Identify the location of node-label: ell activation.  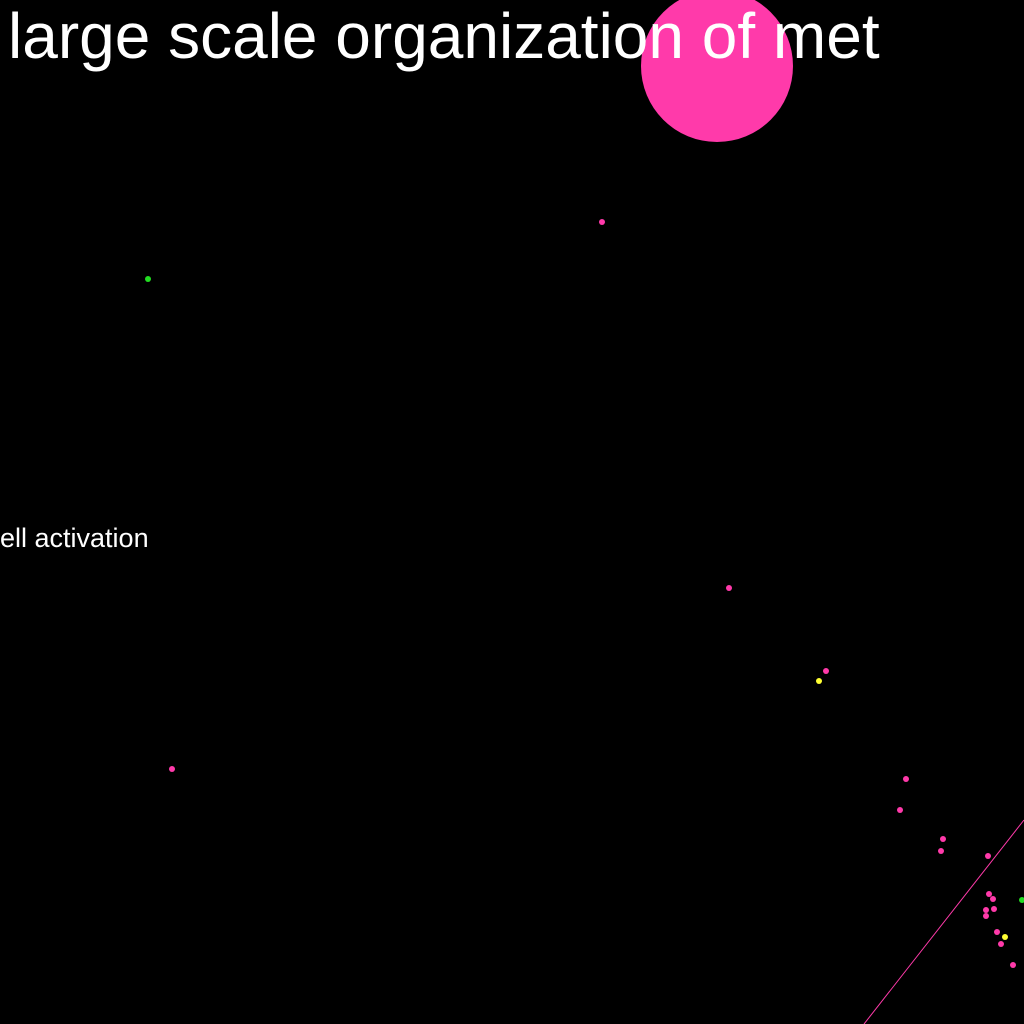
(74, 538).